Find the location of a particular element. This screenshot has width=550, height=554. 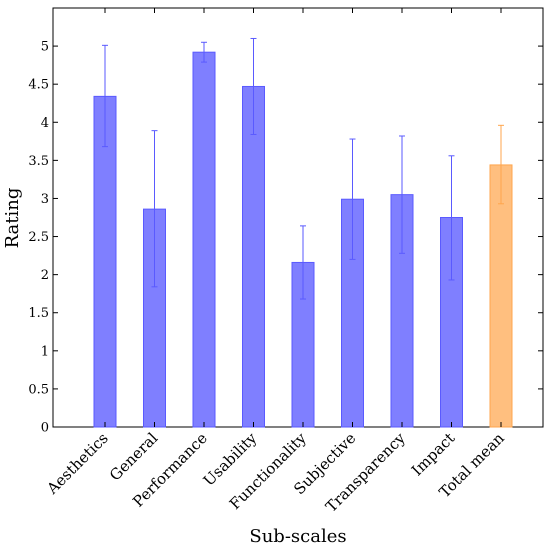

y-tick-label: 0 is located at coordinates (45, 428).